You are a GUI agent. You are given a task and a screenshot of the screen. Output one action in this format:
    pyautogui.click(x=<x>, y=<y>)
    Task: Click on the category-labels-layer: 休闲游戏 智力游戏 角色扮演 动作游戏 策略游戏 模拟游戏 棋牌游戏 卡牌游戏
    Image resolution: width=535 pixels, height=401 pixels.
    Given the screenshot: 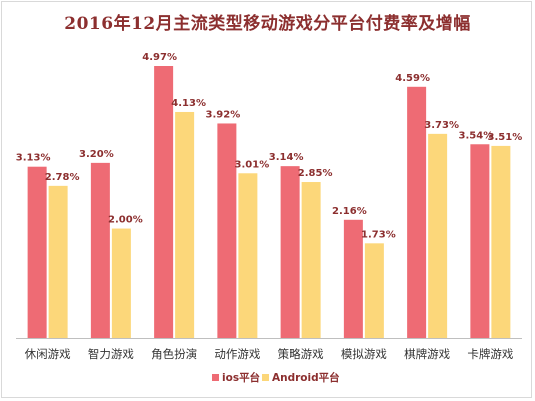 What is the action you would take?
    pyautogui.click(x=269, y=354)
    